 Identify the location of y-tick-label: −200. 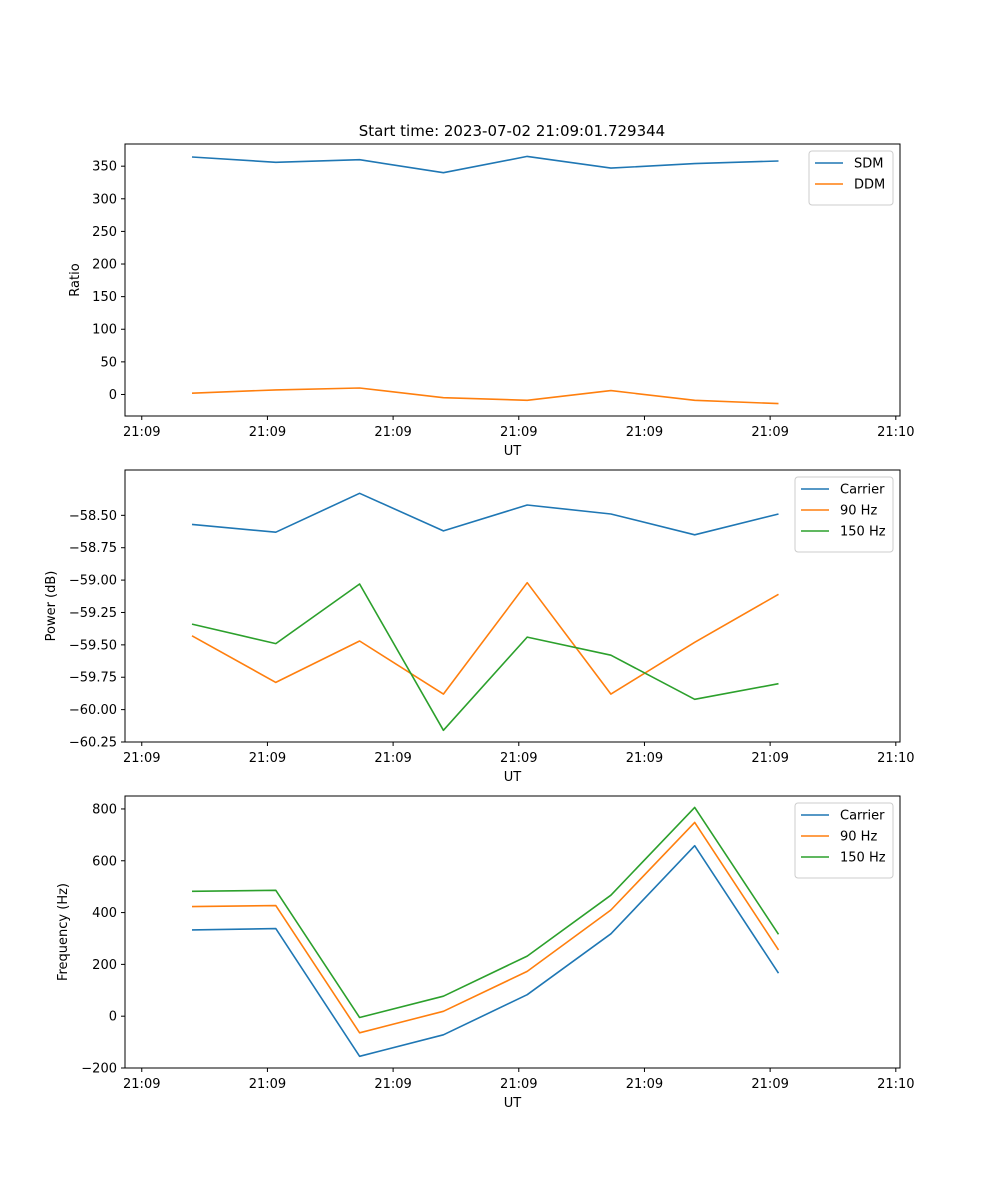
(99, 1069).